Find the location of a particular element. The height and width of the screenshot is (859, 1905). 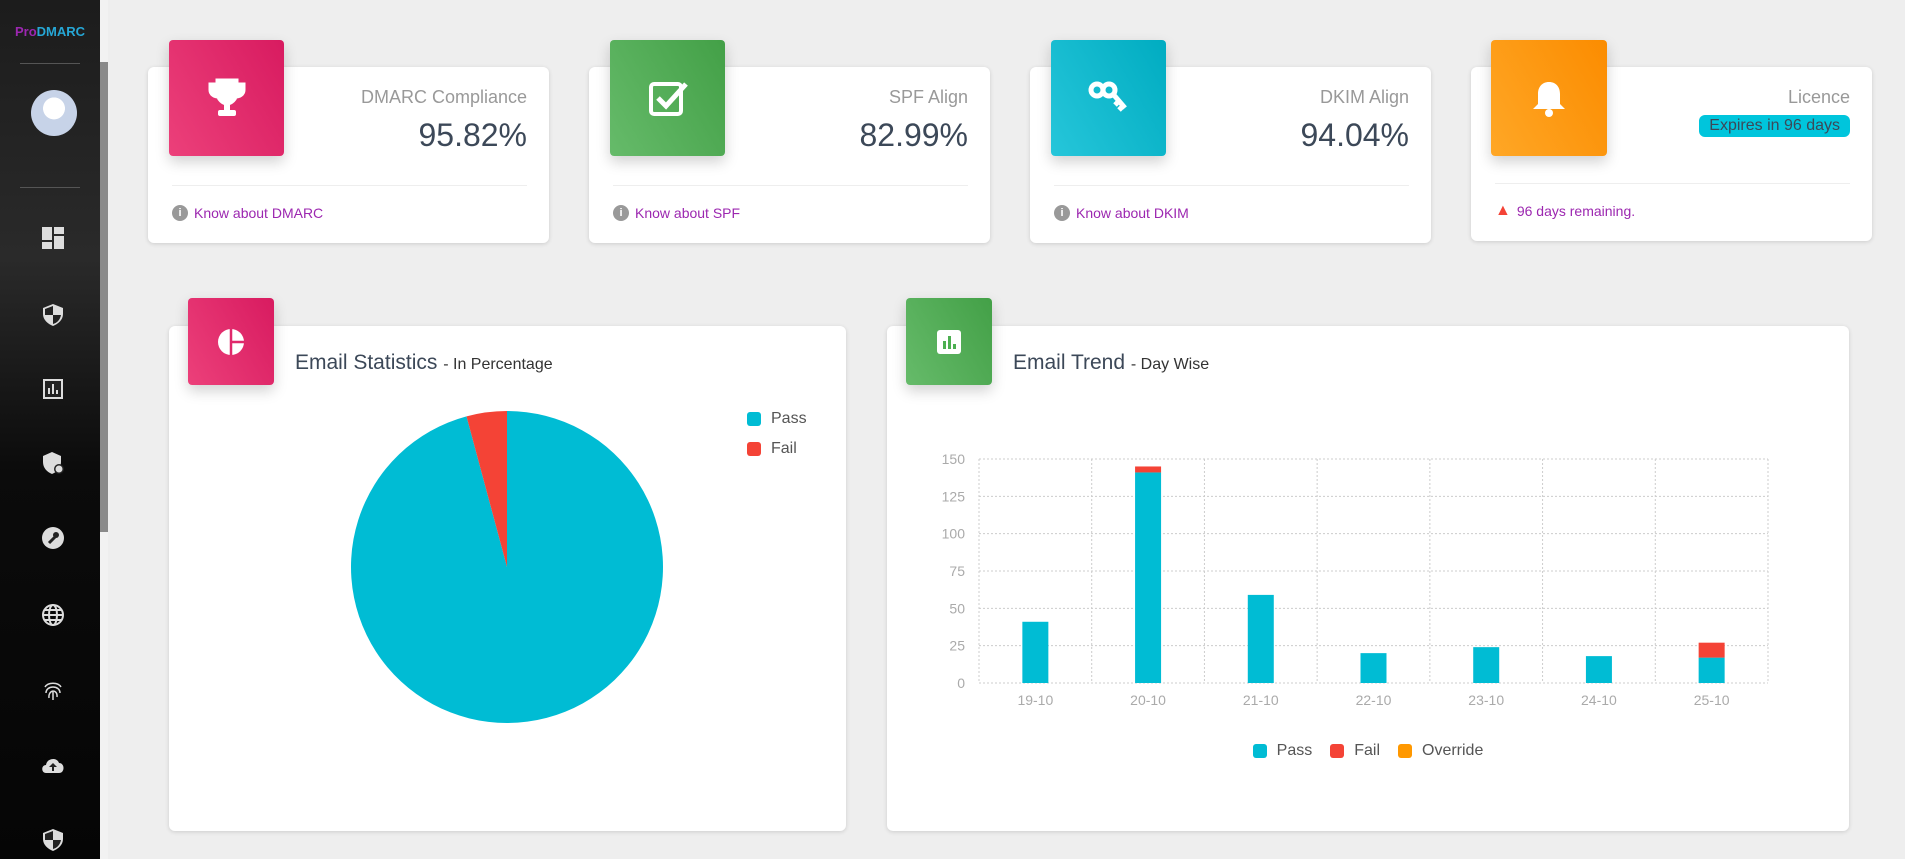

legend-item-override: Override is located at coordinates (1440, 751).